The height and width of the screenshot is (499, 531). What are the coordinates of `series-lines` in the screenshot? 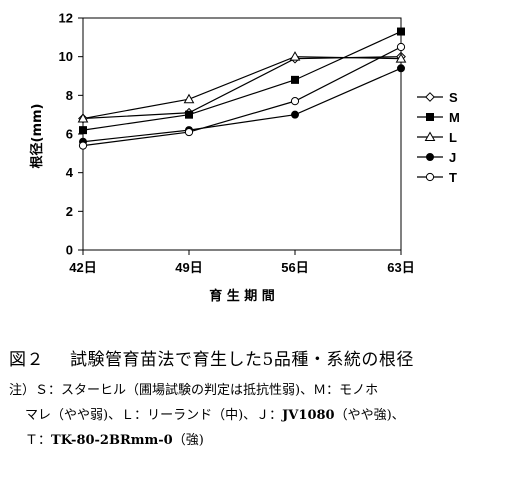 It's located at (242, 88).